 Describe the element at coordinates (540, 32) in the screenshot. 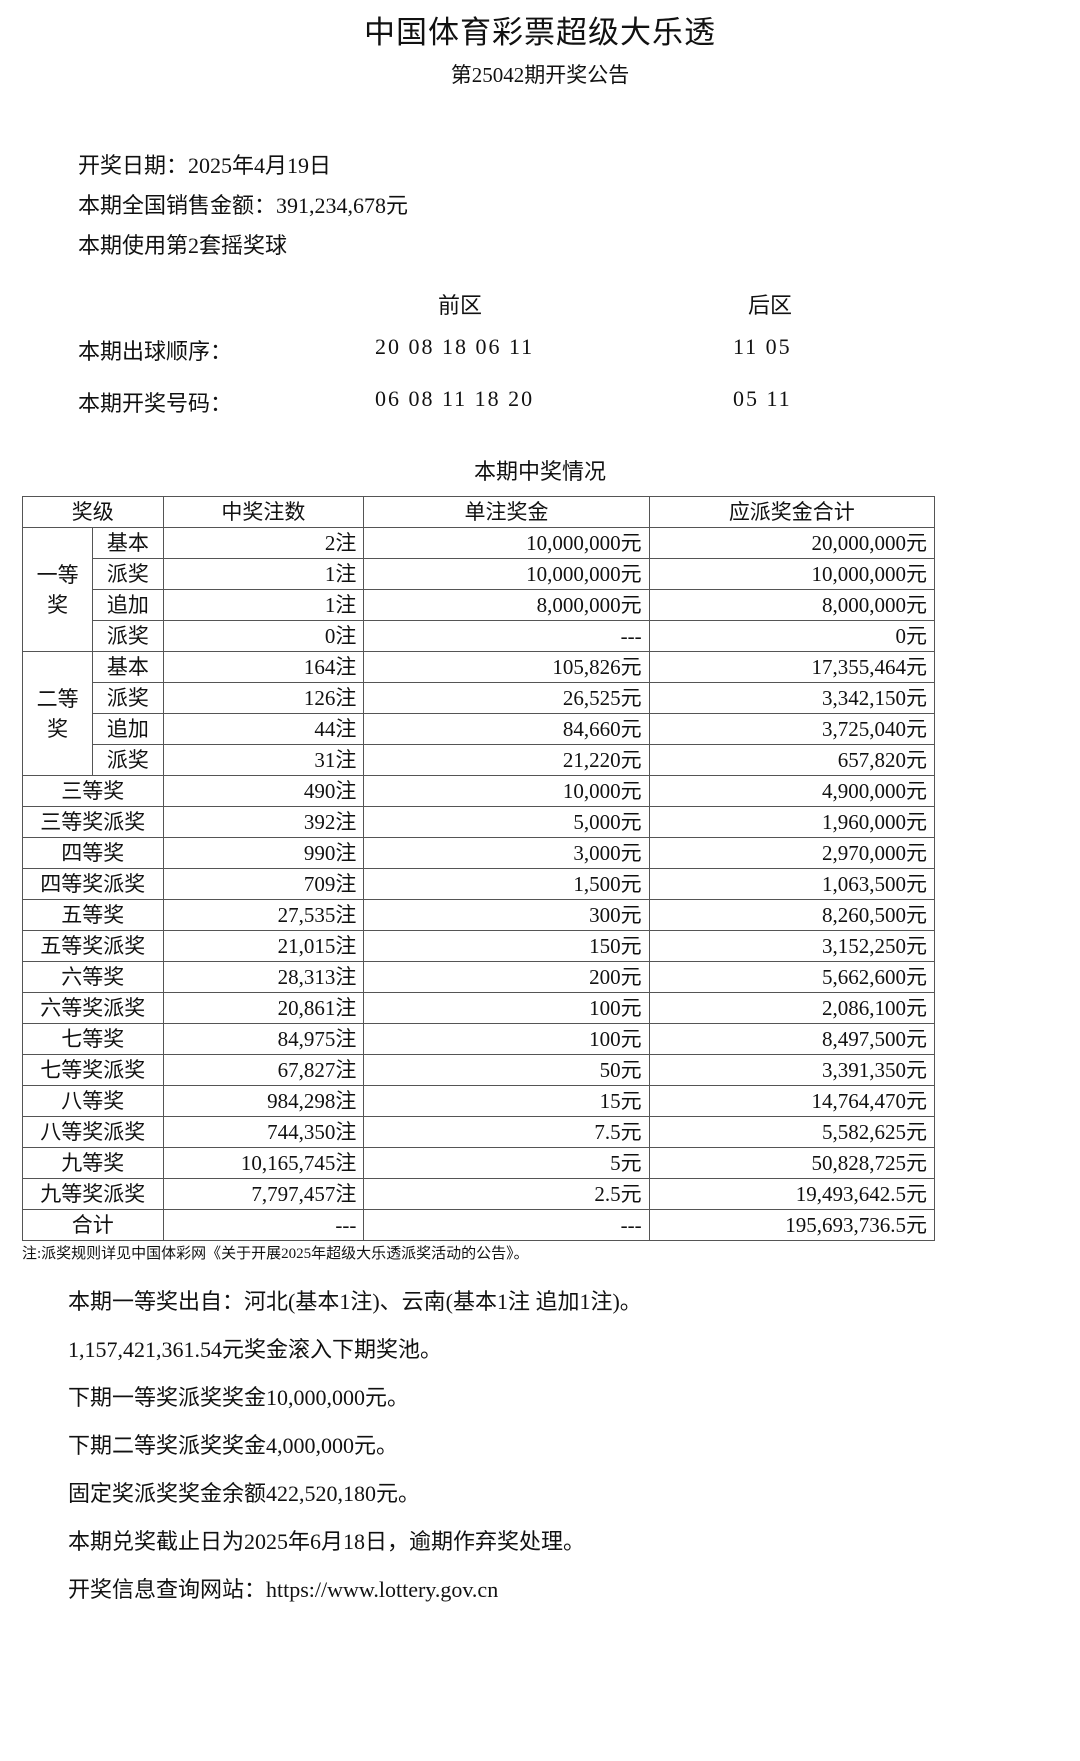

I see `page-title: 中国体育彩票超级大乐透` at that location.